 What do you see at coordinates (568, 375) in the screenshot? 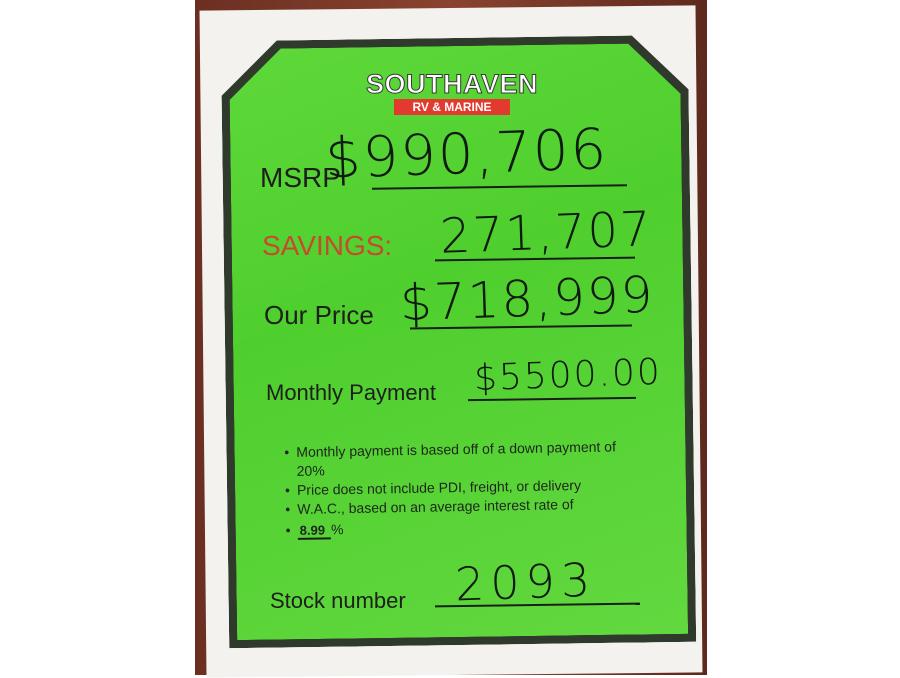
I see `monthly-payment-value: $5500.00` at bounding box center [568, 375].